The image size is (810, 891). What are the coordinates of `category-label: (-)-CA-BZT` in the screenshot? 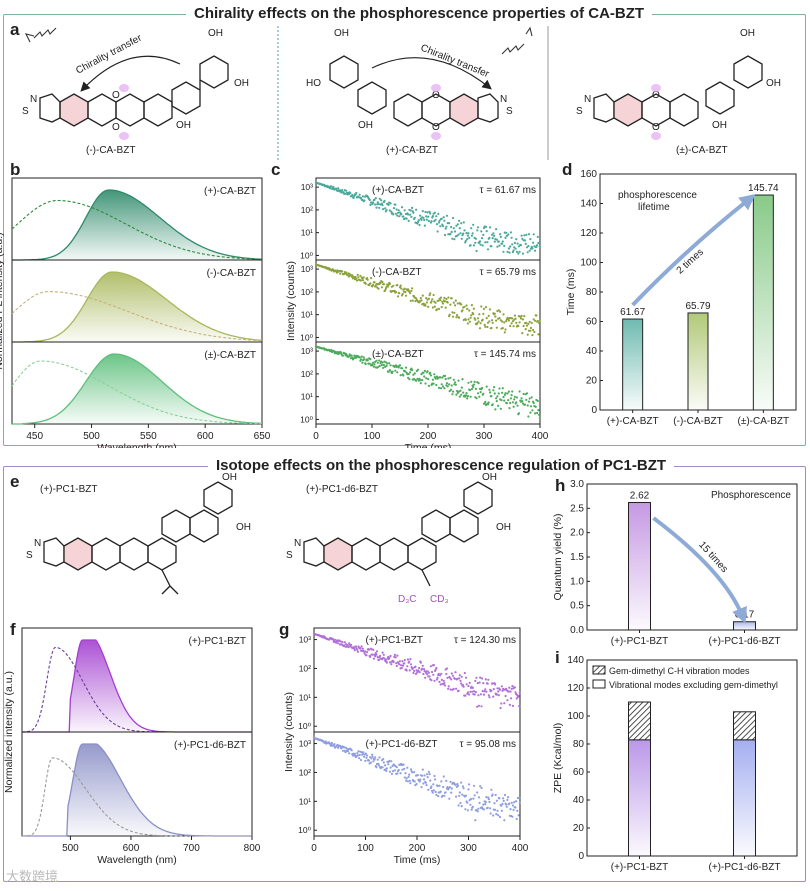 It's located at (697, 421).